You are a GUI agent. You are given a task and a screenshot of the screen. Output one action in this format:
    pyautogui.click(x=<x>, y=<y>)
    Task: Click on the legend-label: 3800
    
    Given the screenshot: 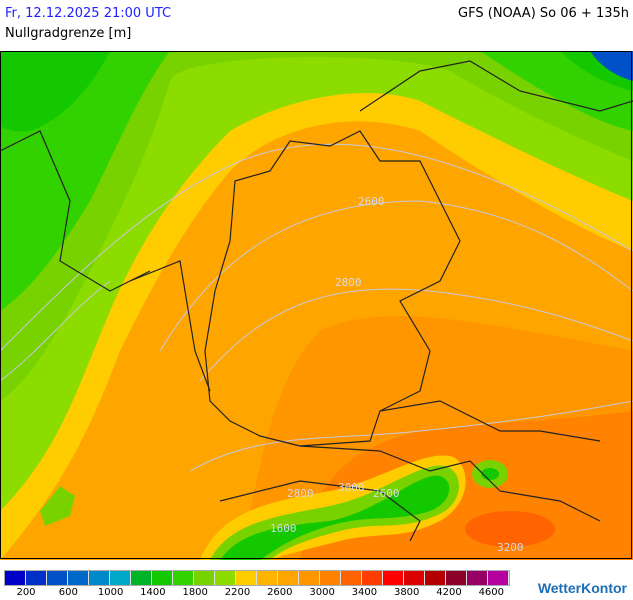 What is the action you would take?
    pyautogui.click(x=406, y=592)
    